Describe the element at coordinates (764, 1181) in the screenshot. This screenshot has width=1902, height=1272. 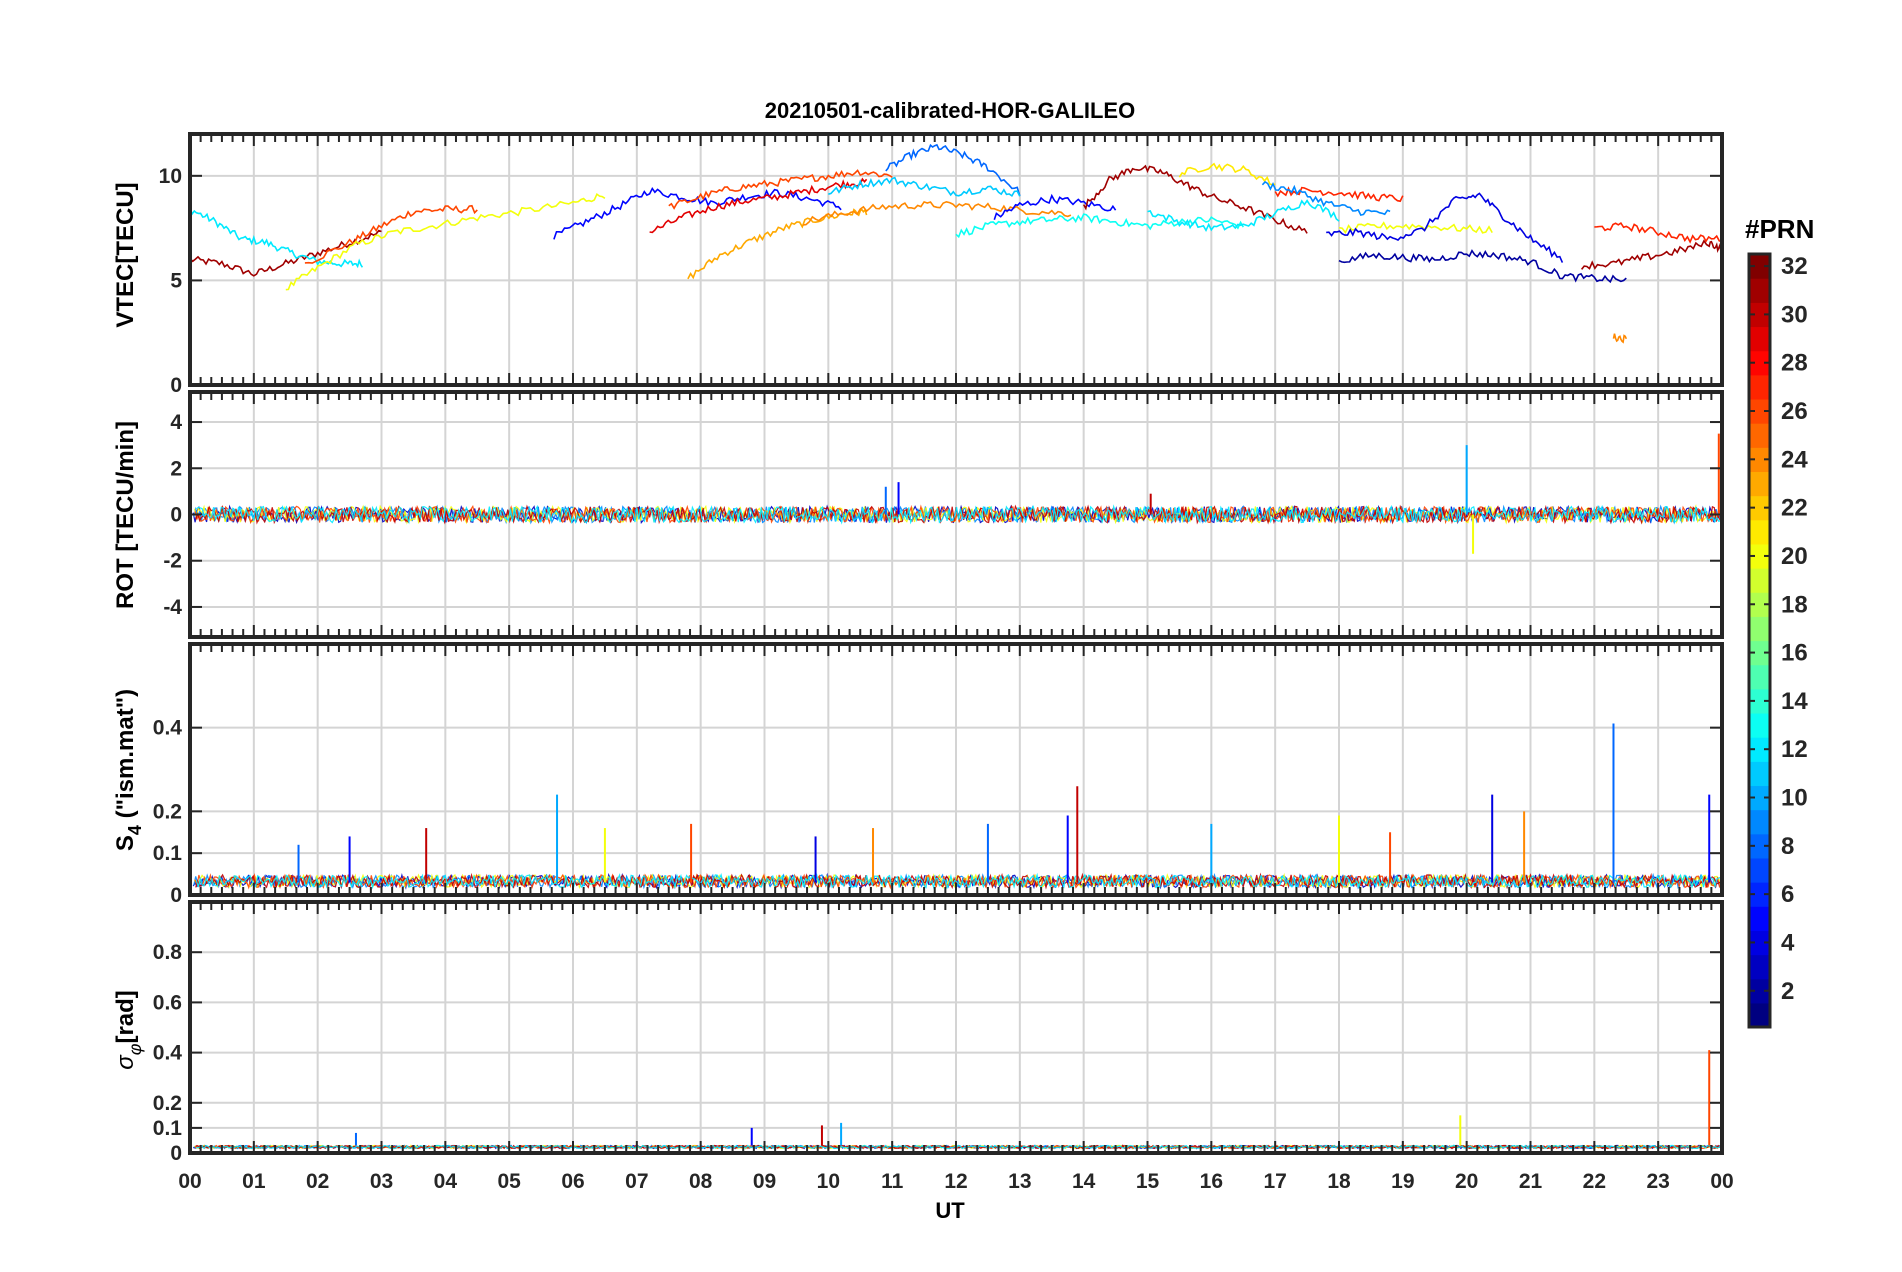
I see `x-tick-label: 09` at that location.